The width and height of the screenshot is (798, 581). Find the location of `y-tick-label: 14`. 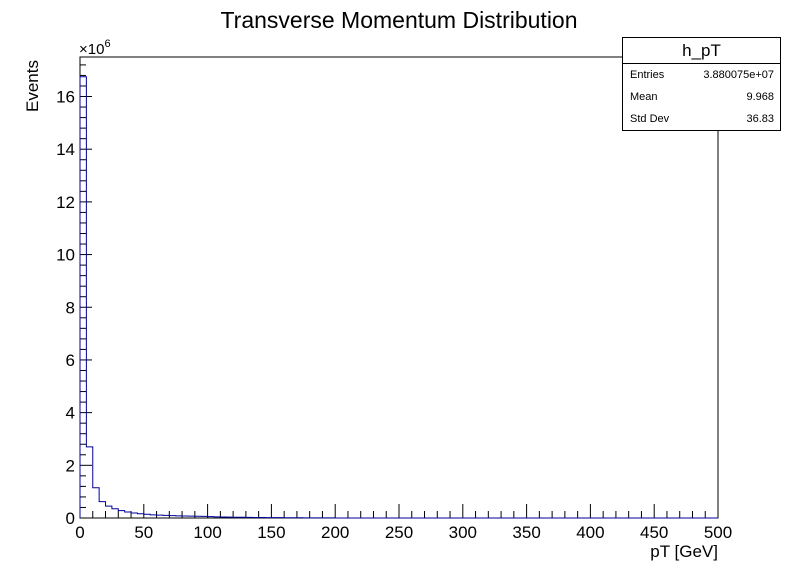

y-tick-label: 14 is located at coordinates (65, 149).